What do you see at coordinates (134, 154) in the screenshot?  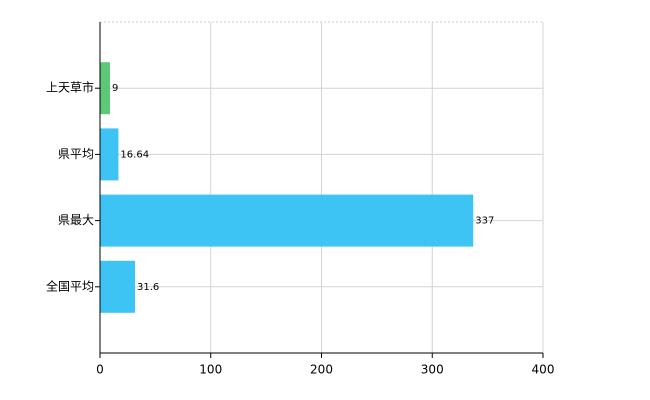 I see `value-label: 16.64` at bounding box center [134, 154].